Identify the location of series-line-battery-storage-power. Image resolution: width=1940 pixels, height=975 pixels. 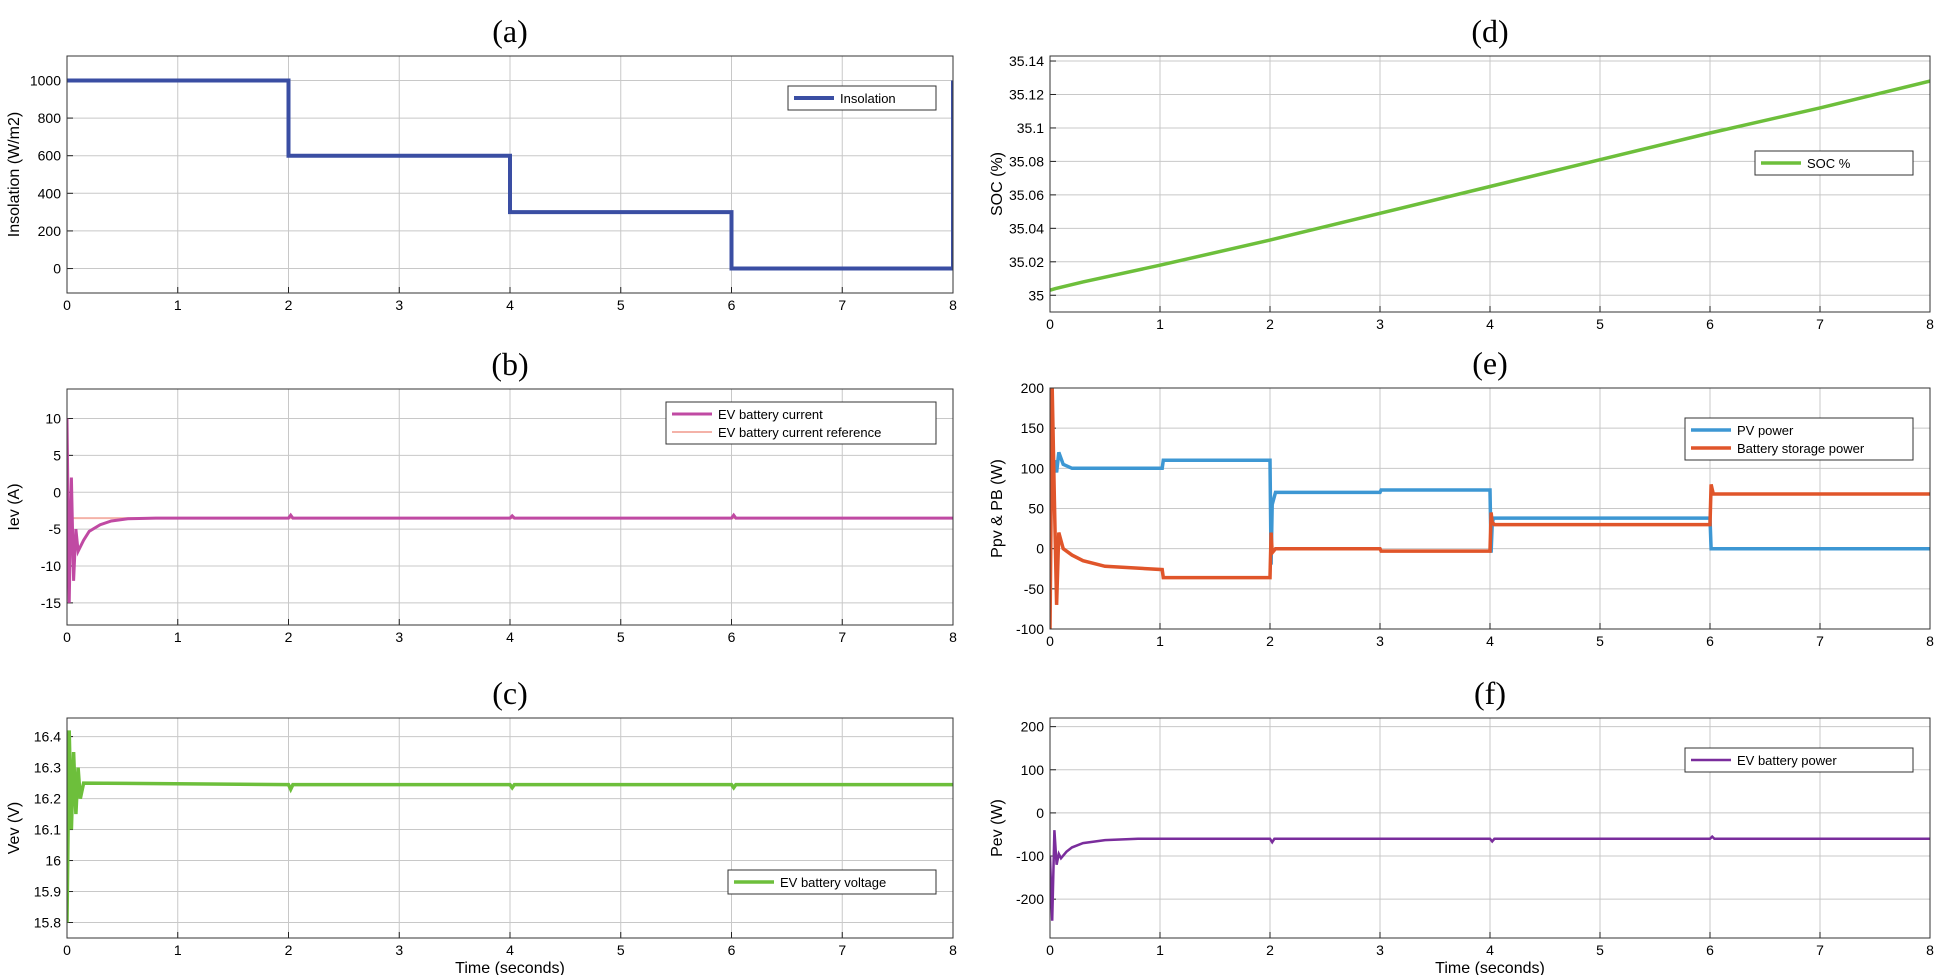
(1490, 508).